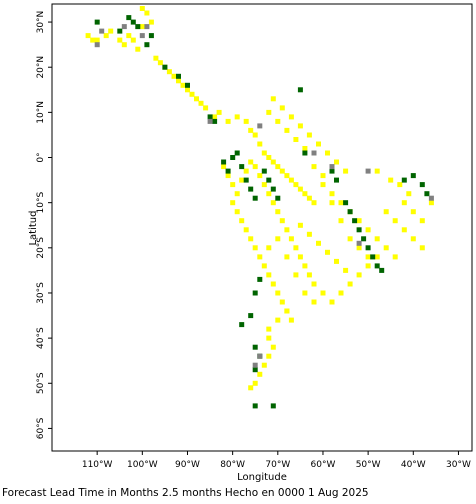  What do you see at coordinates (277, 465) in the screenshot?
I see `x-tick-label: 70°W` at bounding box center [277, 465].